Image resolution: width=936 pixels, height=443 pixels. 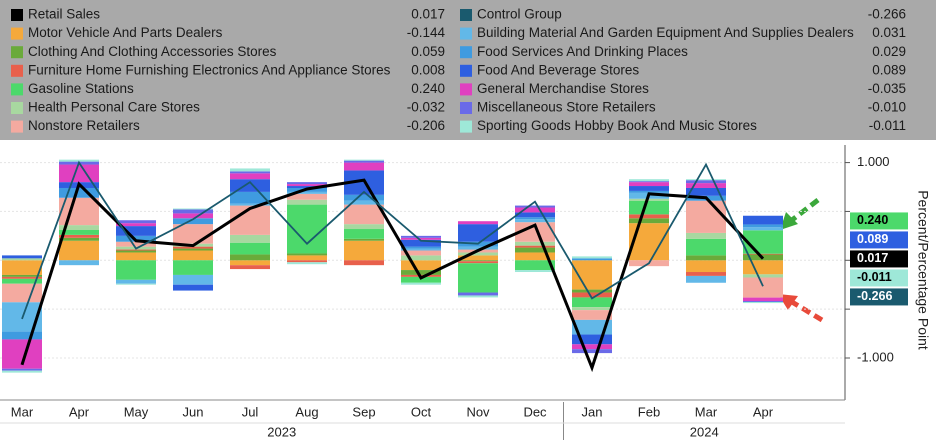 I want to click on legend-label: General Merchandise Stores, so click(x=563, y=88).